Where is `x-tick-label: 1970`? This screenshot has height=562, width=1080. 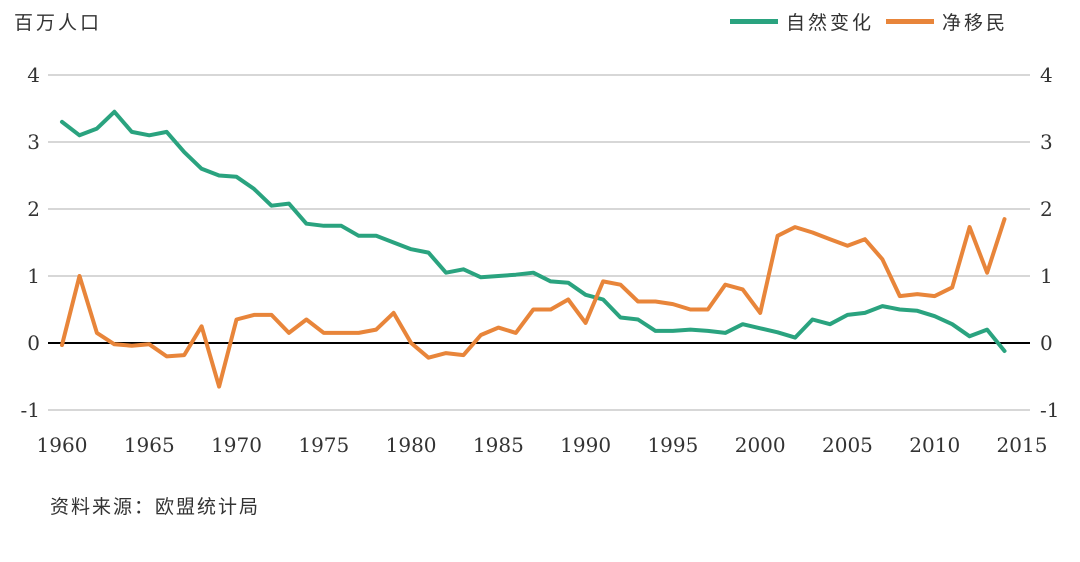
x-tick-label: 1970 is located at coordinates (236, 445).